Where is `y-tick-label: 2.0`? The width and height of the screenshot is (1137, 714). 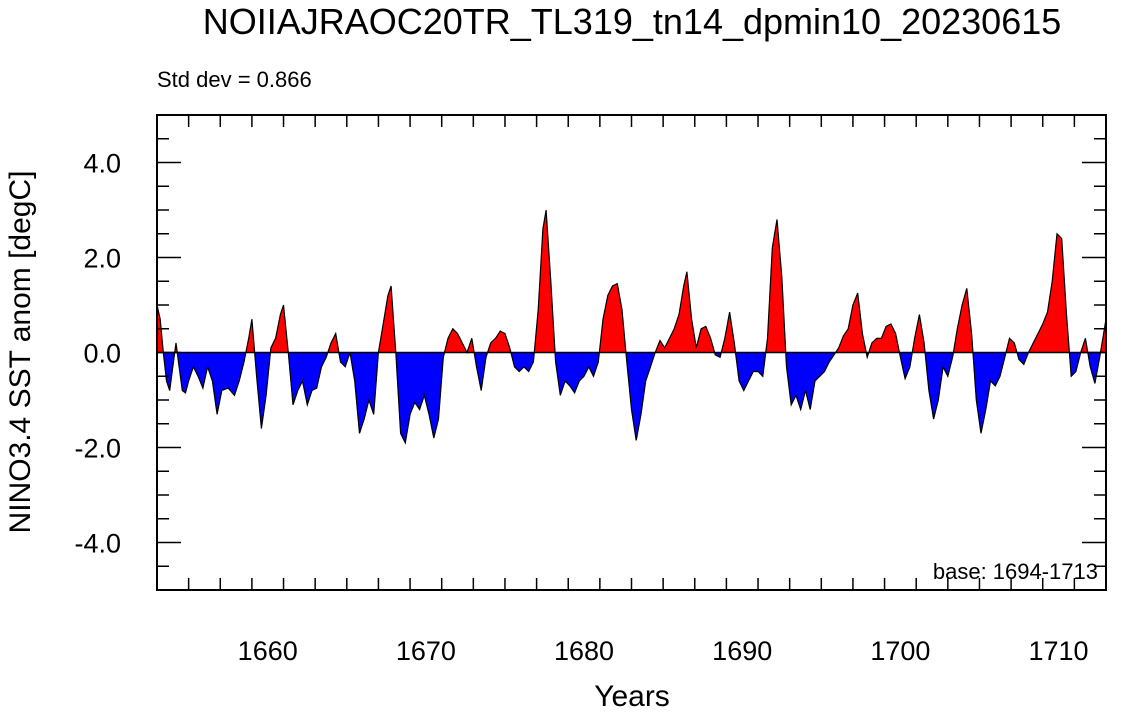
y-tick-label: 2.0 is located at coordinates (102, 259).